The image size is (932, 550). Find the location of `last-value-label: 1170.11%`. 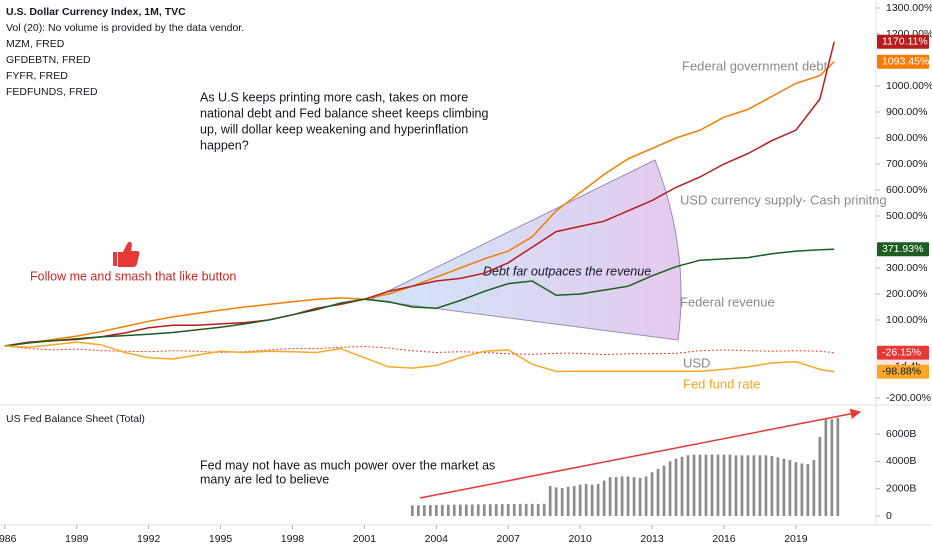

last-value-label: 1170.11% is located at coordinates (905, 42).